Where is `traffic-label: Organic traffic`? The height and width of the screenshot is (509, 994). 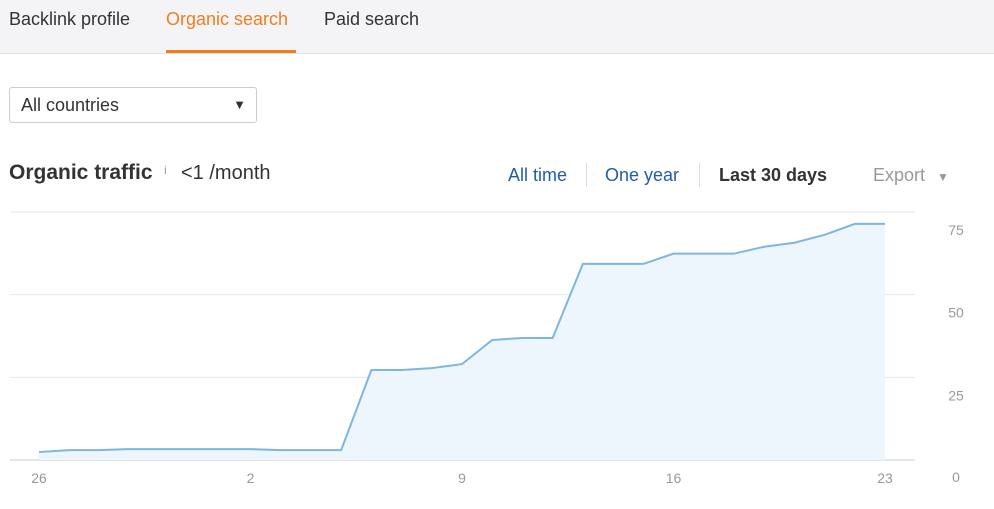 traffic-label: Organic traffic is located at coordinates (81, 172).